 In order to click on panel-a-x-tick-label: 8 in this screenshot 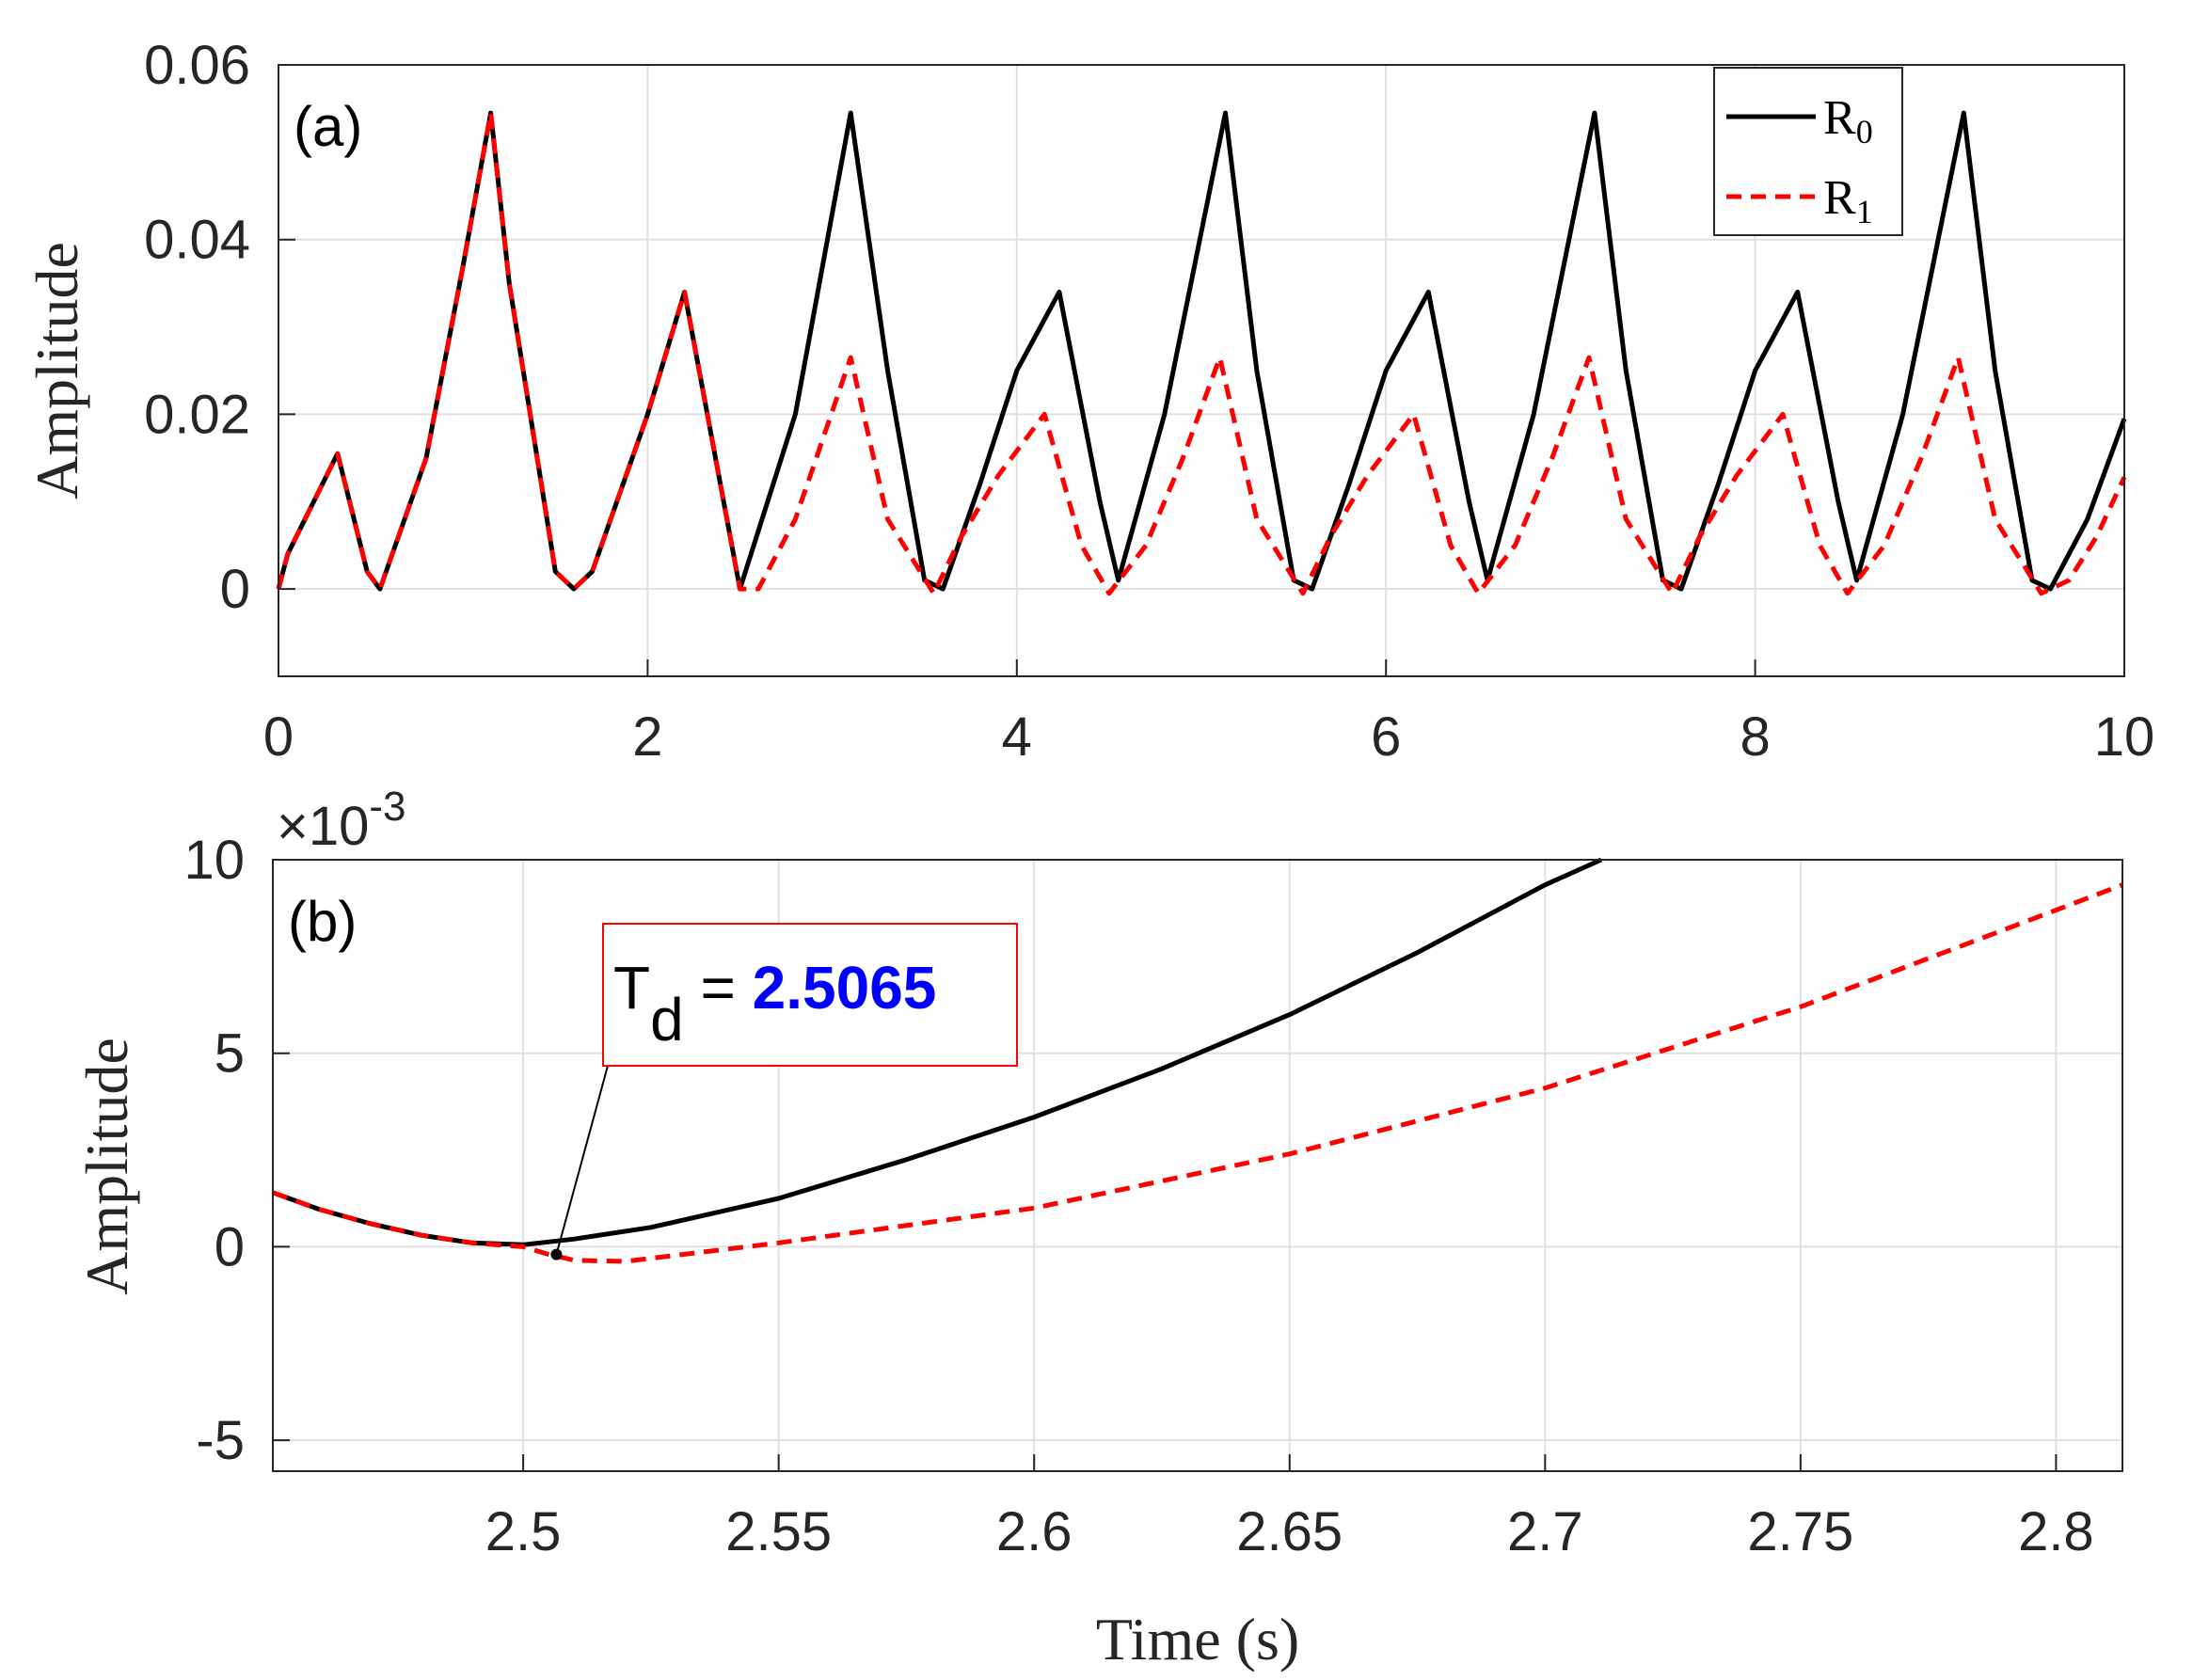, I will do `click(1755, 737)`.